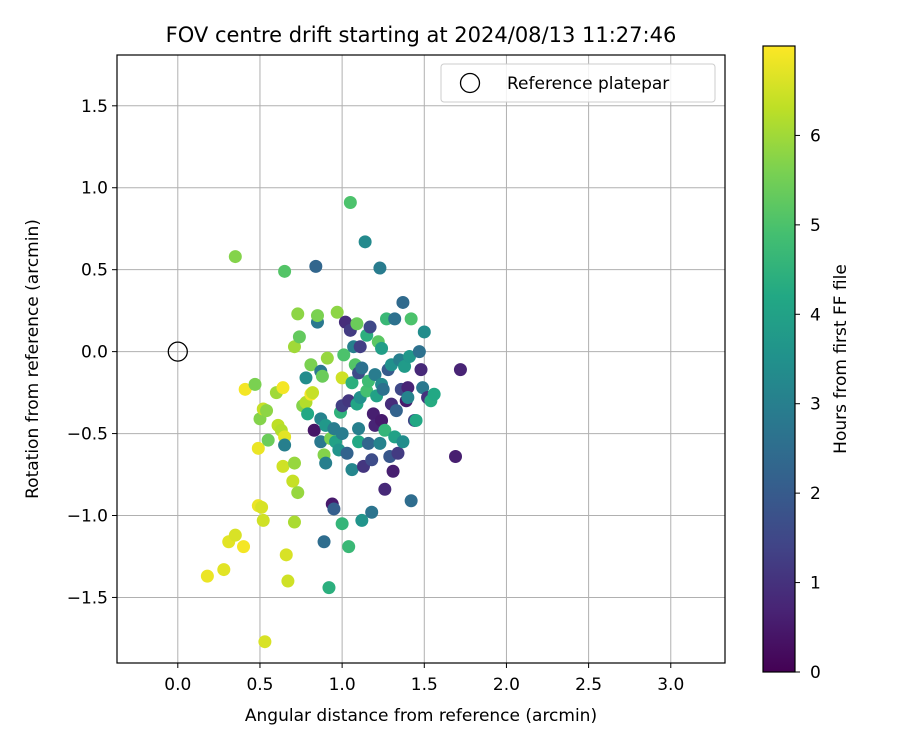 The width and height of the screenshot is (900, 754). What do you see at coordinates (33, 359) in the screenshot?
I see `y-axis-label: Rotation from reference (arcmin)` at bounding box center [33, 359].